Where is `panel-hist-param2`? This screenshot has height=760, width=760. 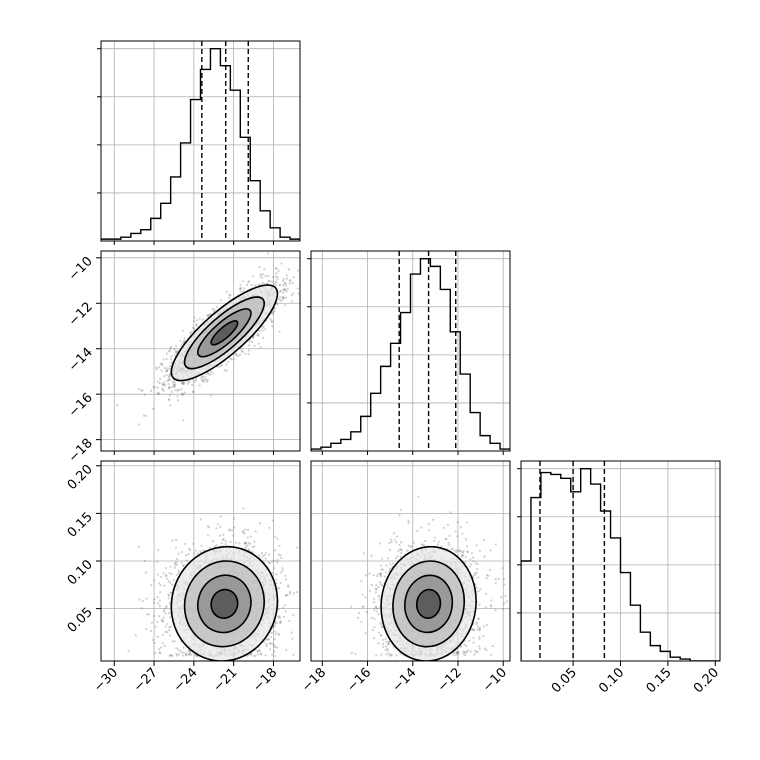
panel-hist-param2 is located at coordinates (619, 561).